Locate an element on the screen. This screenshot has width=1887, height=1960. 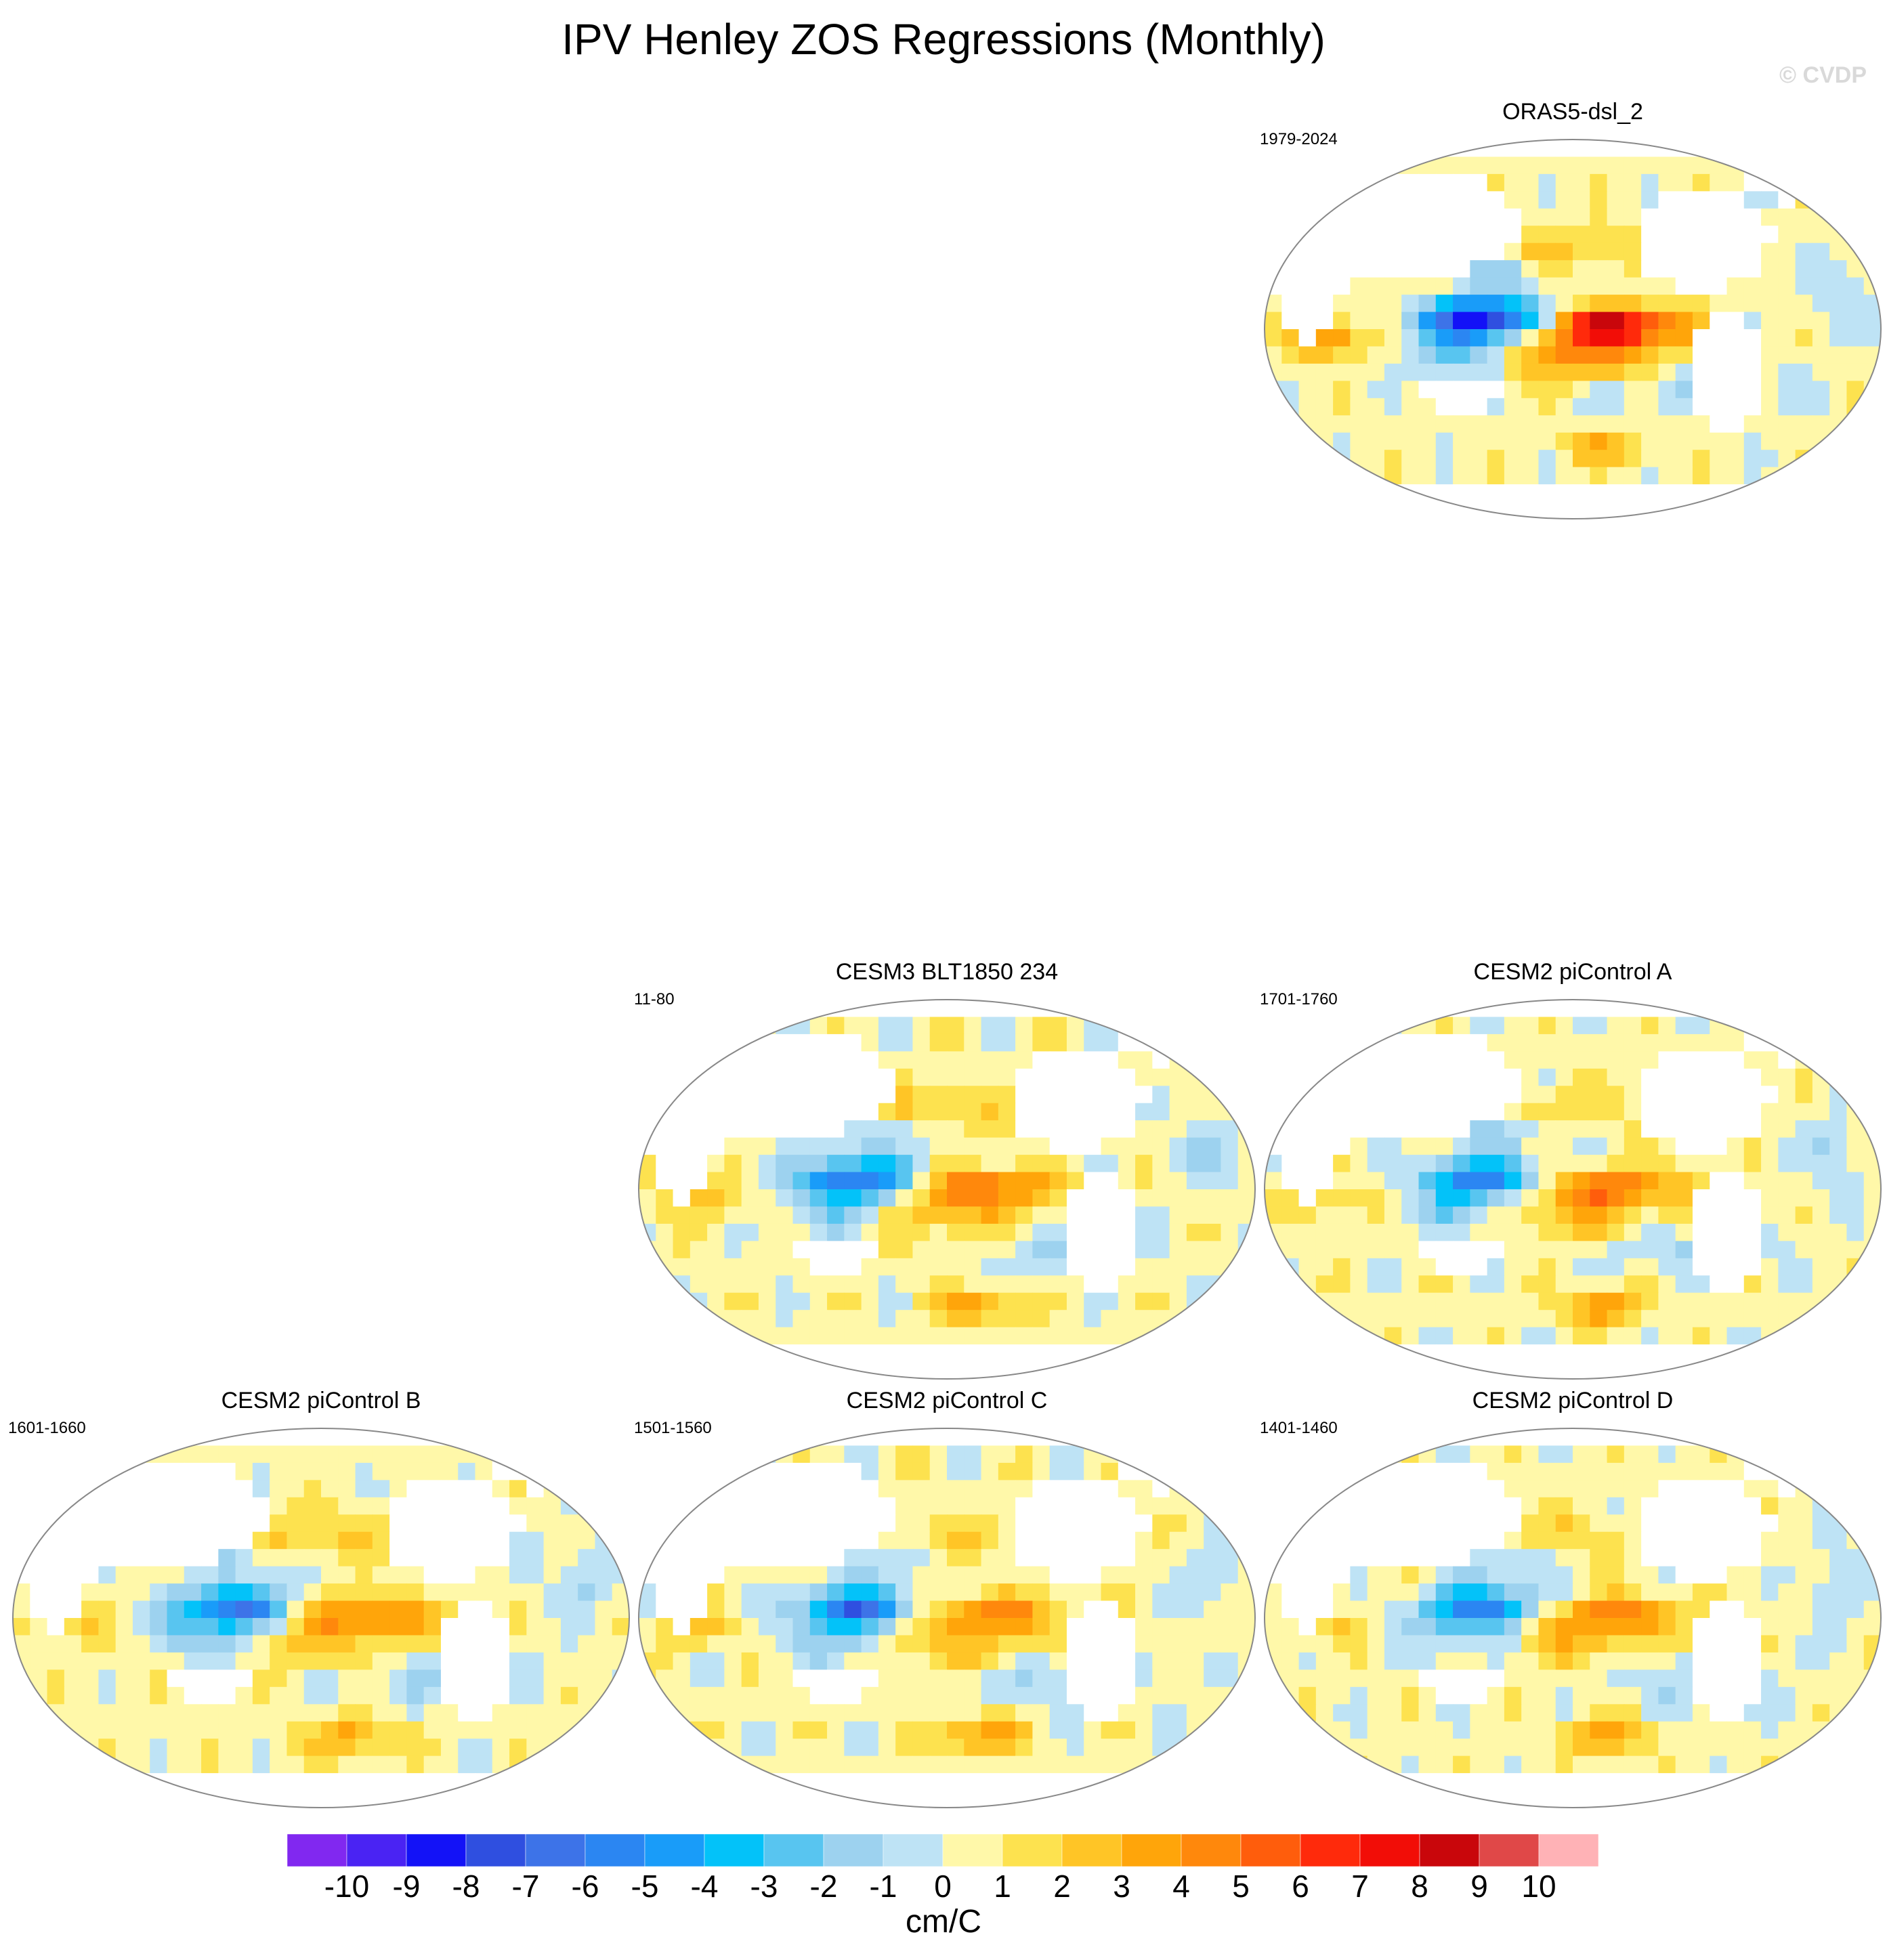
colorbar-tick-label: 6 is located at coordinates (1300, 1886).